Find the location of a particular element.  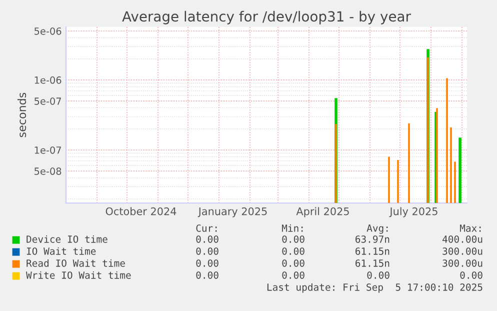

text: Avg: is located at coordinates (377, 229).